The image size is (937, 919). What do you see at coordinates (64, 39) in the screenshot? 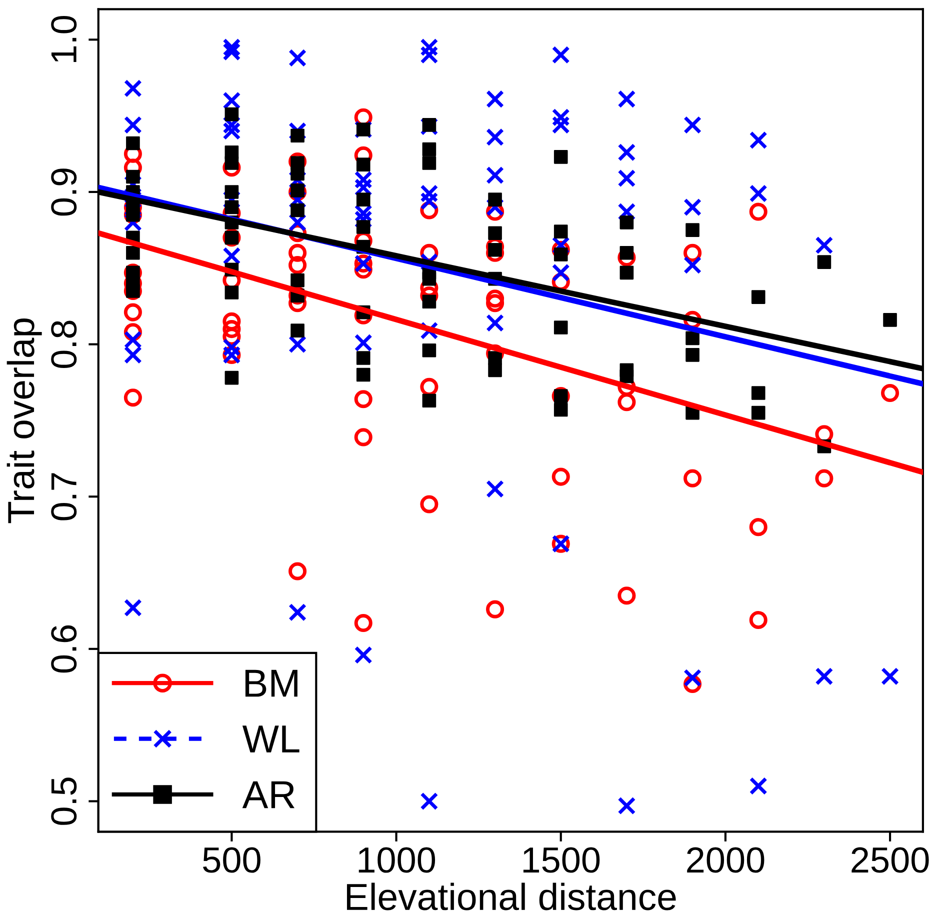
I see `y-tick-label: 1.0` at bounding box center [64, 39].